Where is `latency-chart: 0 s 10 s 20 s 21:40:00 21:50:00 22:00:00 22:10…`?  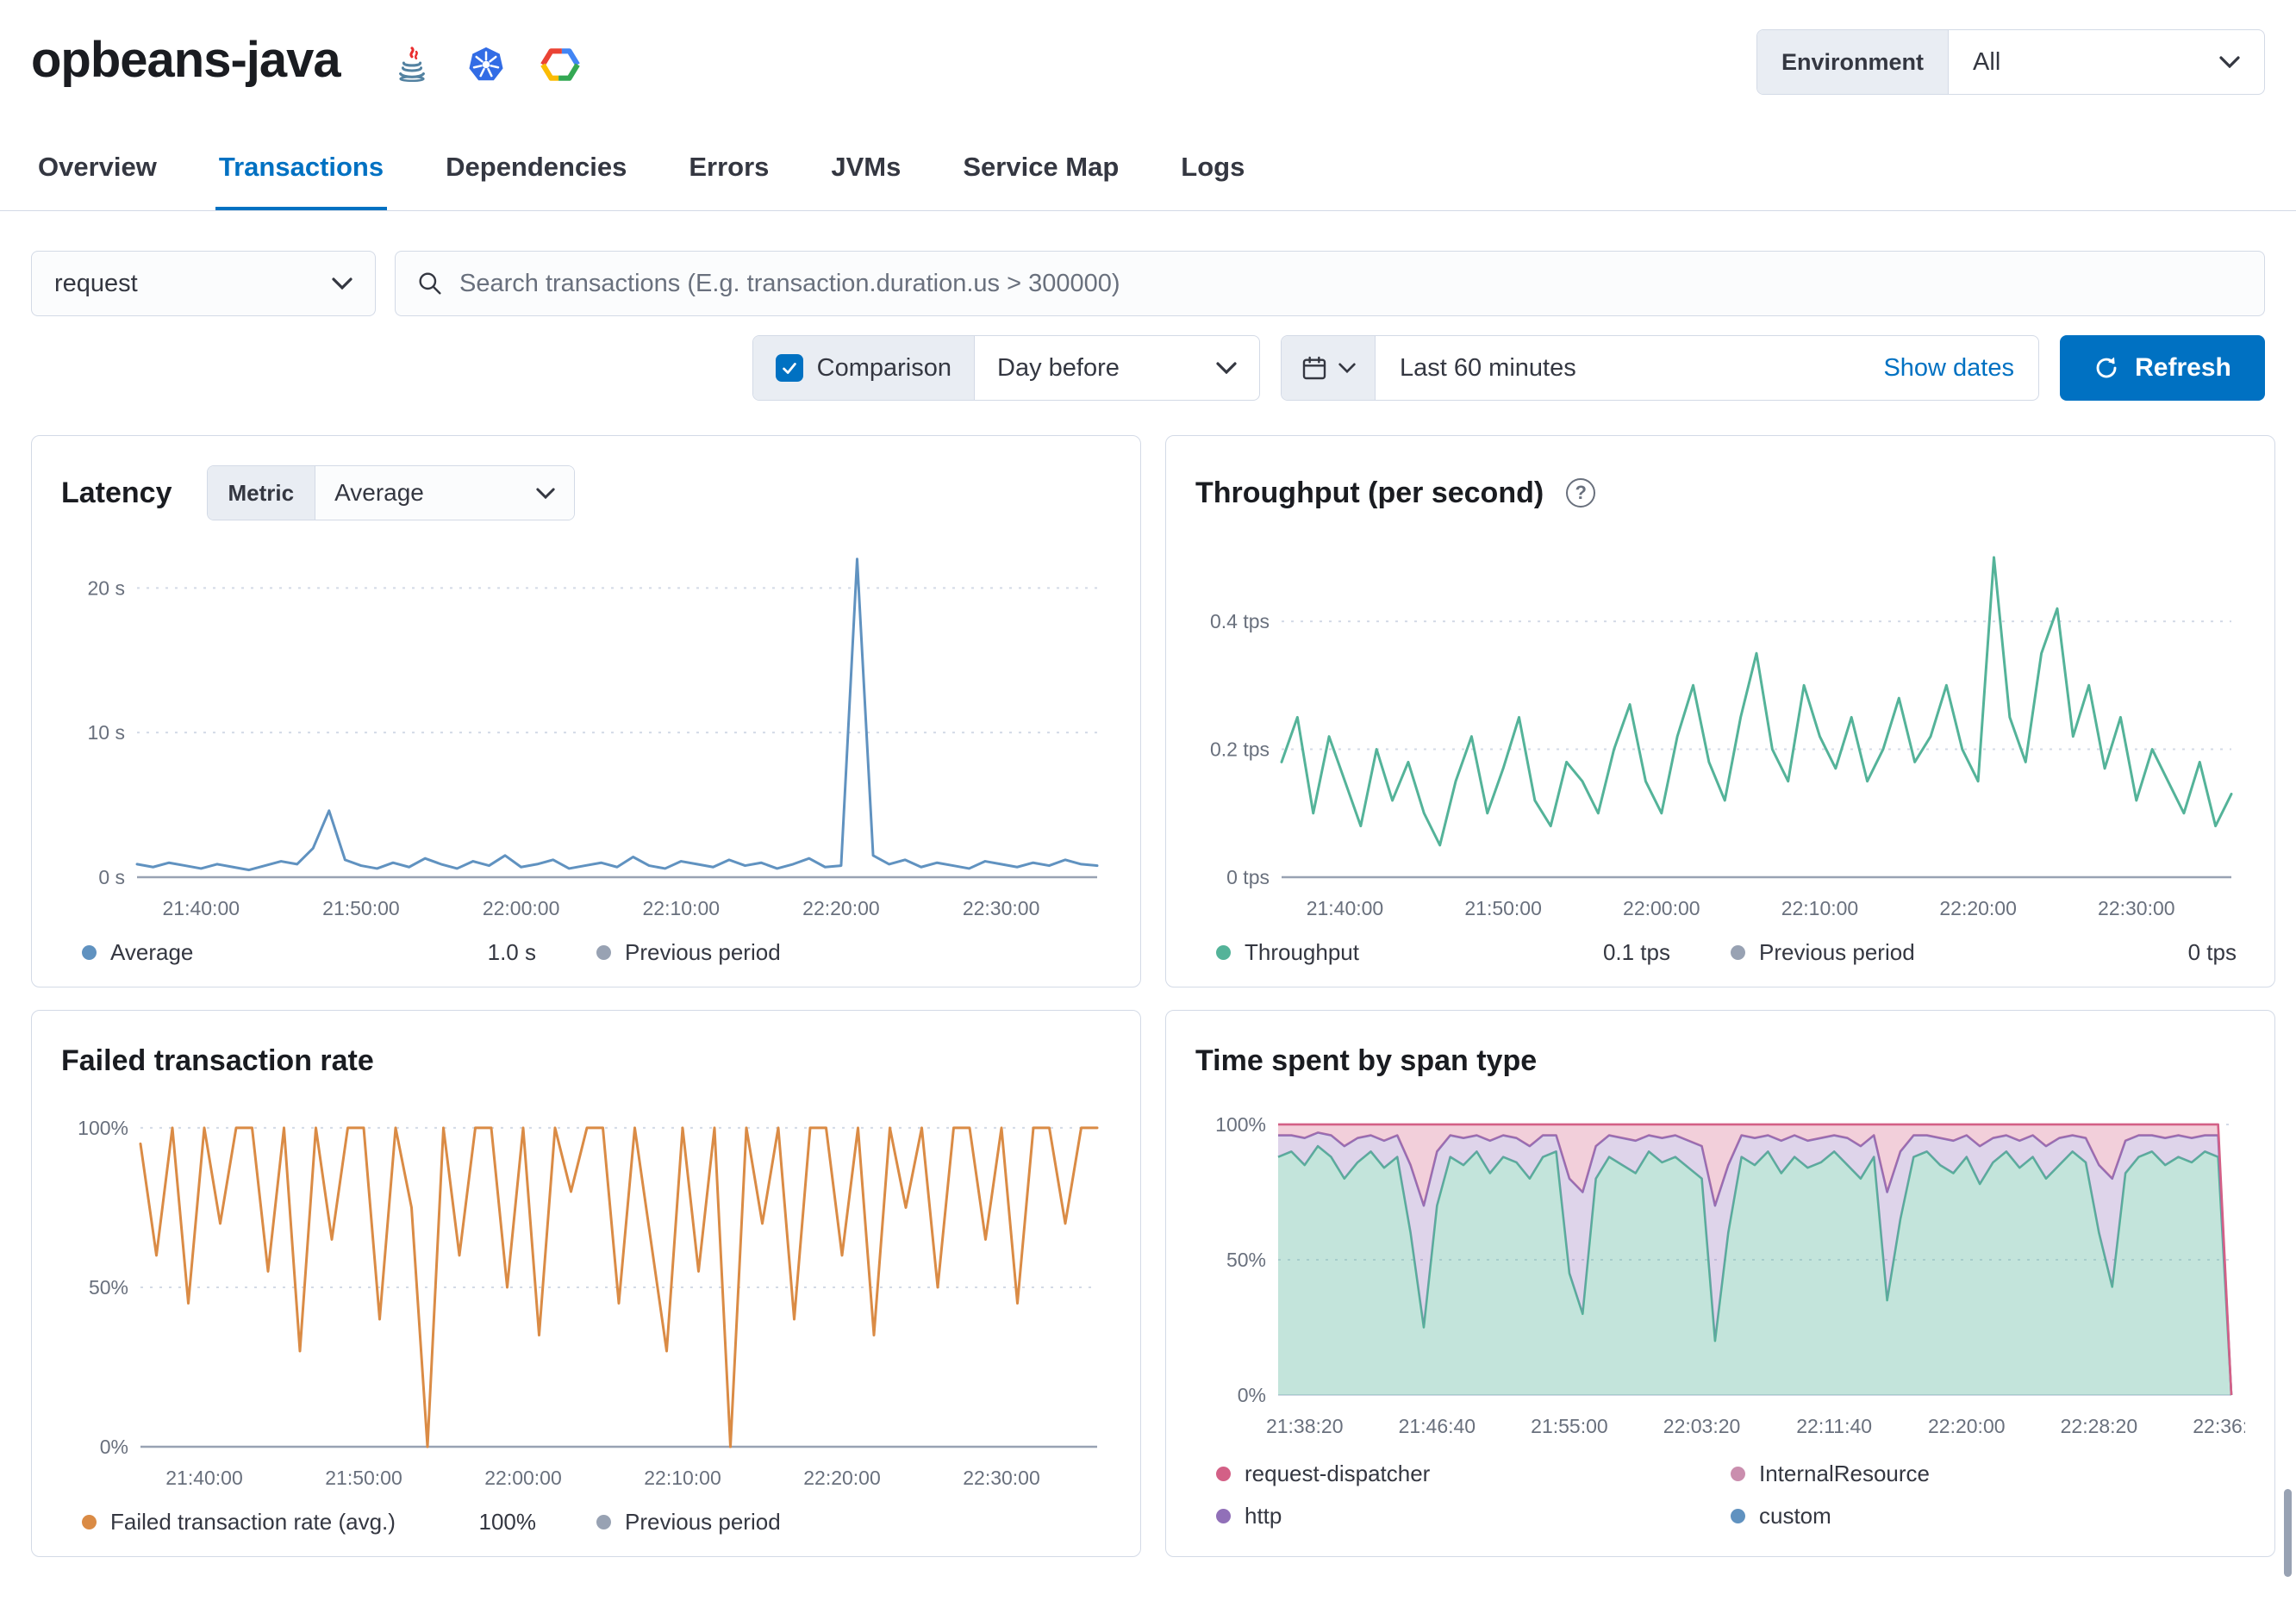 latency-chart: 0 s 10 s 20 s 21:40:00 21:50:00 22:00:00 22:10… is located at coordinates (586, 727).